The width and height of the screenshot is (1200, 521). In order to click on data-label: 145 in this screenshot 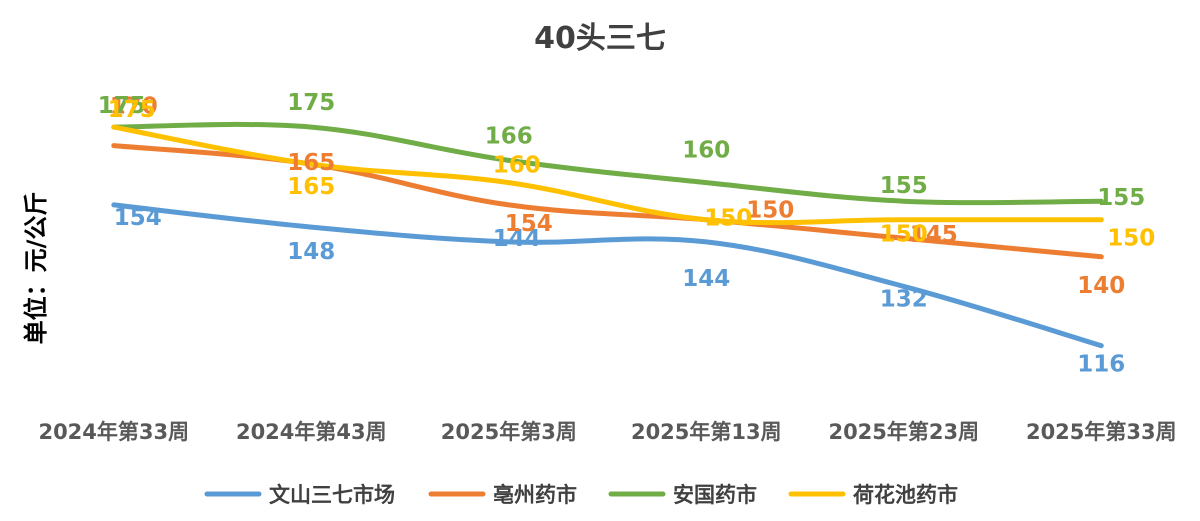, I will do `click(934, 235)`.